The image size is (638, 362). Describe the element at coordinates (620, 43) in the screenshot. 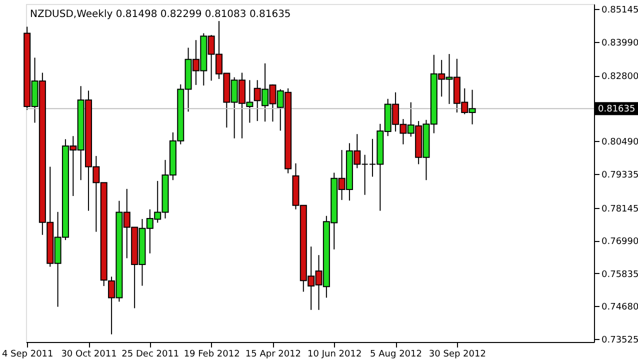

I see `y-tick-label: 0.83990` at that location.